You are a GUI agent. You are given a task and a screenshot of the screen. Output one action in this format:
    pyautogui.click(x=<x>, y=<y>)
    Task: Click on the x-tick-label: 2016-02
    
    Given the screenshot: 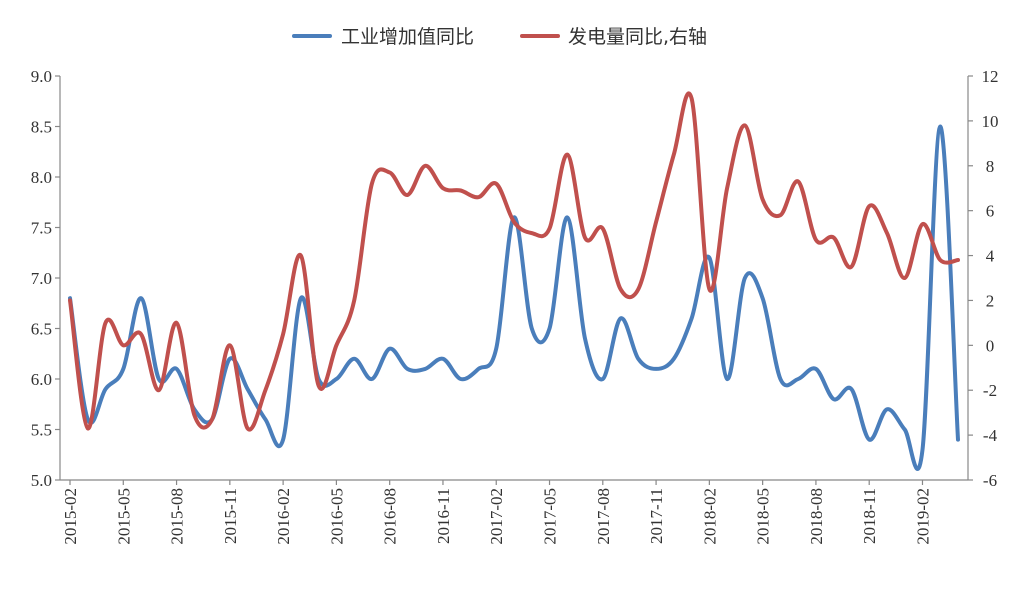 What is the action you would take?
    pyautogui.click(x=283, y=516)
    